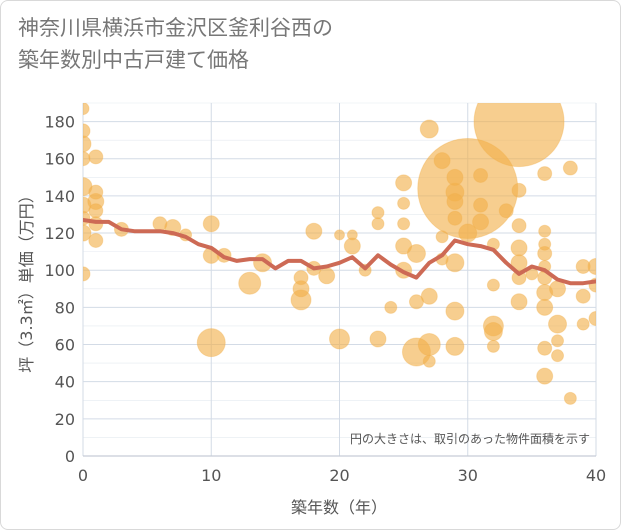 The width and height of the screenshot is (621, 530). Describe the element at coordinates (65, 307) in the screenshot. I see `y-tick-label: 80` at that location.